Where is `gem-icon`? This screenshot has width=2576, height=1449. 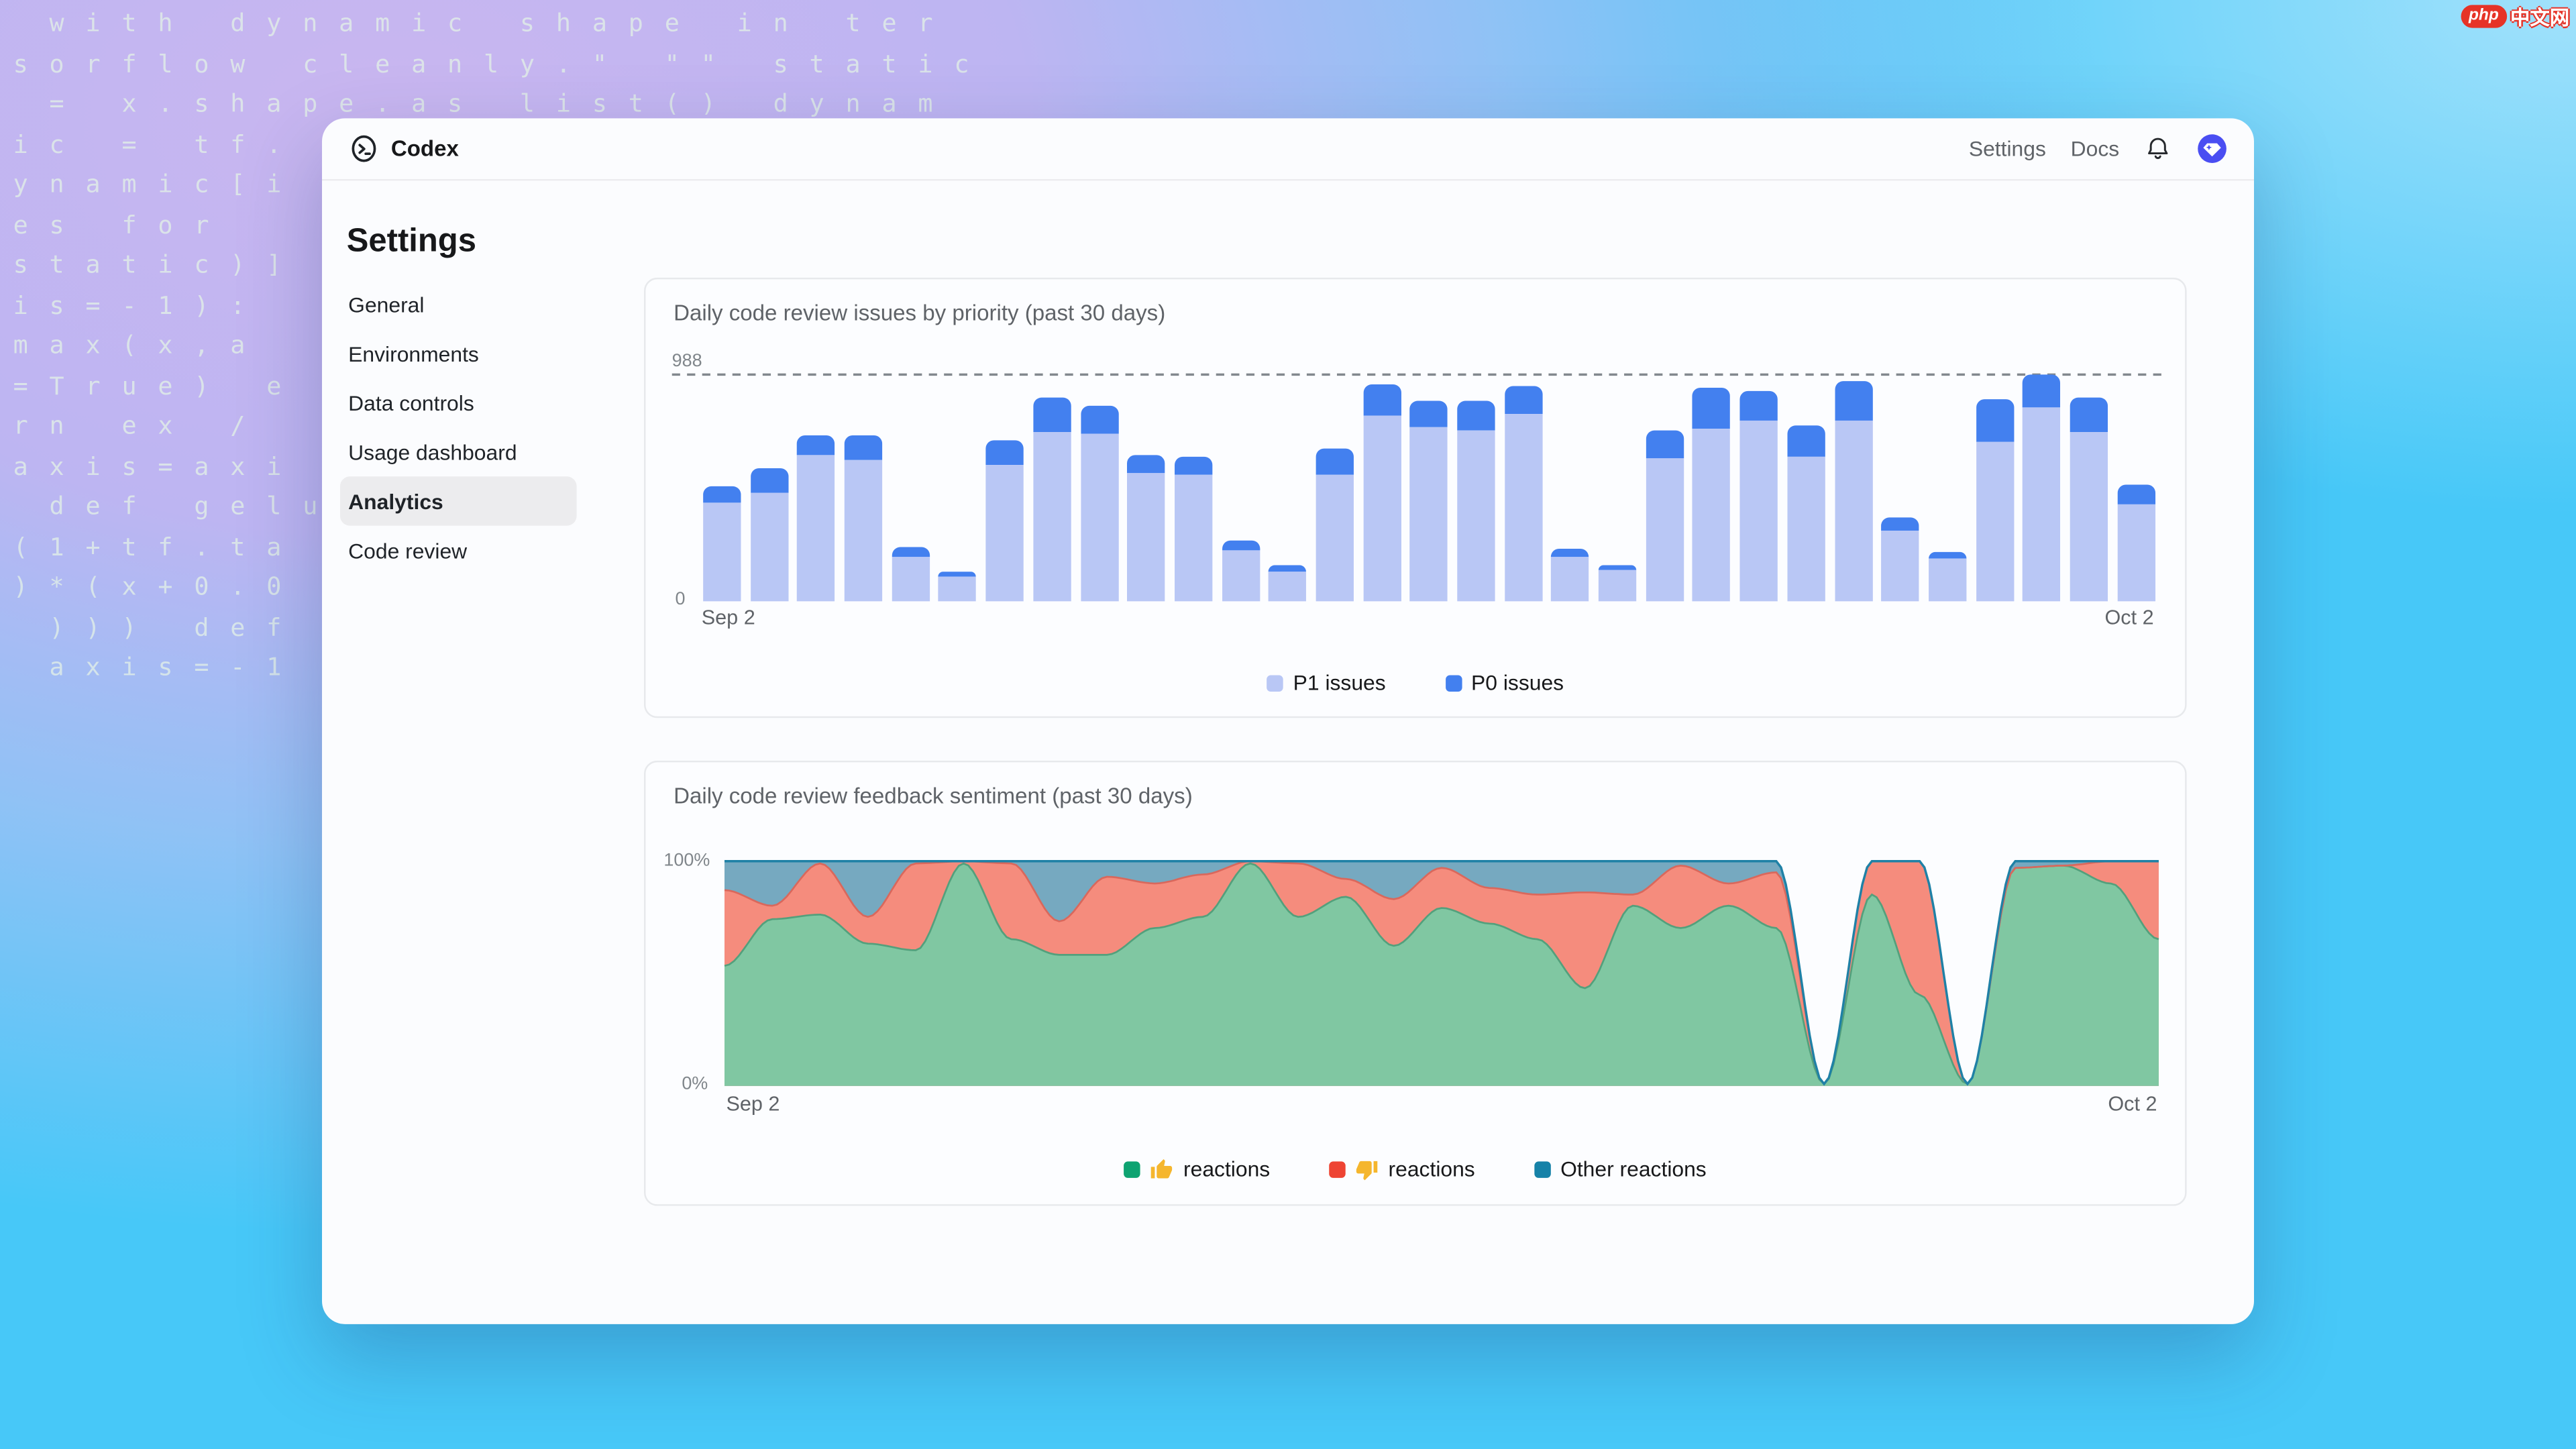
gem-icon is located at coordinates (2212, 148).